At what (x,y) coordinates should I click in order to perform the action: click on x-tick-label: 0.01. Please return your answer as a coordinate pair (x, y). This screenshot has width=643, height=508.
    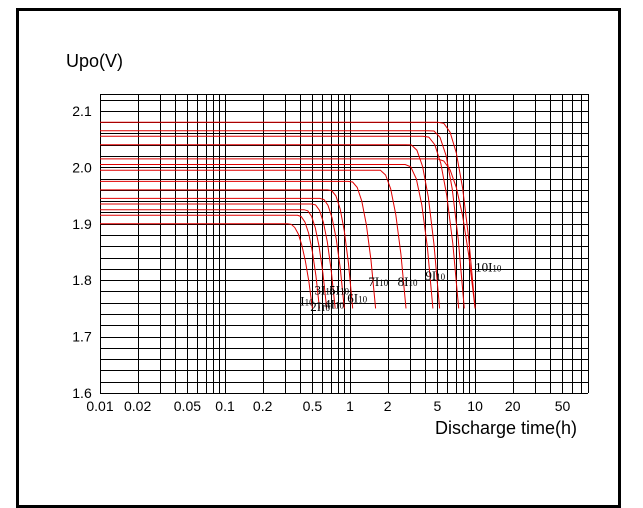
    Looking at the image, I should click on (99, 406).